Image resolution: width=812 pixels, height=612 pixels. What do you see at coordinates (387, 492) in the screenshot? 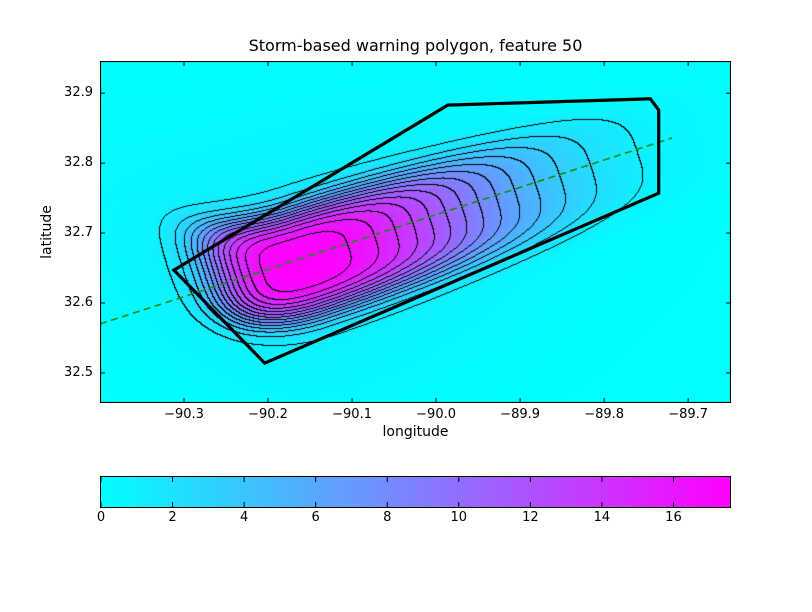
I see `colorbar-ticks-overlay` at bounding box center [387, 492].